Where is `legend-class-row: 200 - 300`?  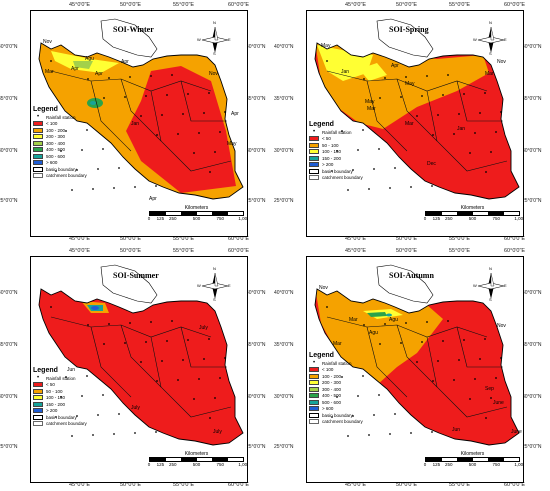
legend-class-row: 200 - 300 is located at coordinates (340, 383).